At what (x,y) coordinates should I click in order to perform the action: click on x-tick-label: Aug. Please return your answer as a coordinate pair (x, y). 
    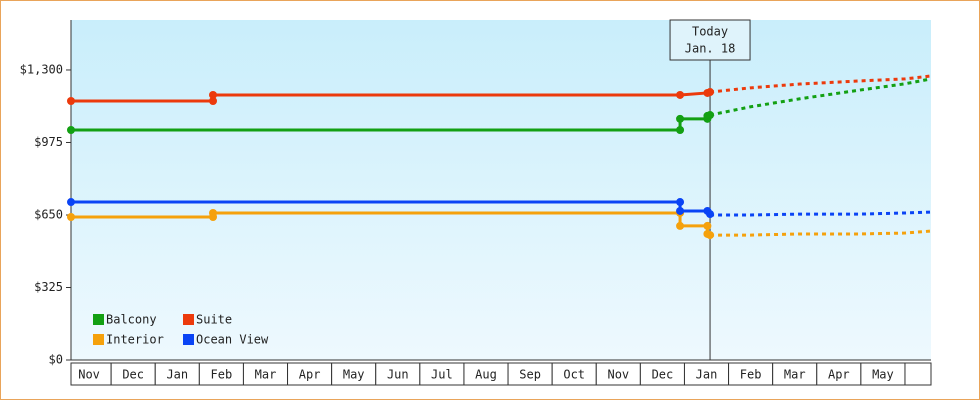
    Looking at the image, I should click on (486, 375).